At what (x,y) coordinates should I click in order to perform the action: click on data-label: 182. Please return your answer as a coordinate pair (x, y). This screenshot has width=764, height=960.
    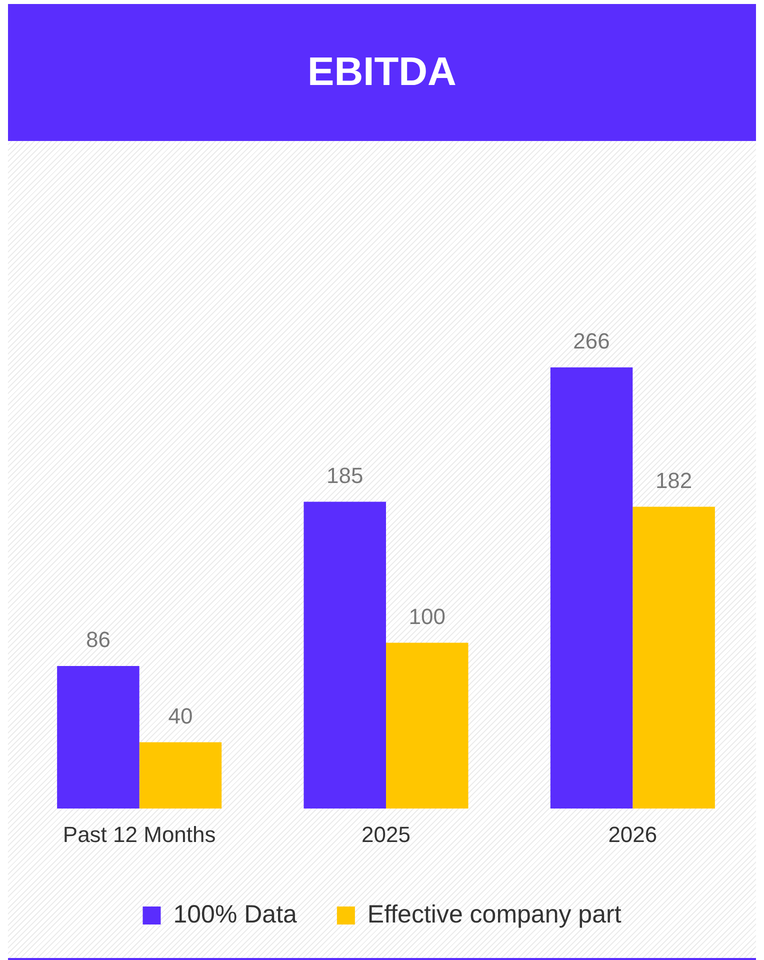
    Looking at the image, I should click on (673, 480).